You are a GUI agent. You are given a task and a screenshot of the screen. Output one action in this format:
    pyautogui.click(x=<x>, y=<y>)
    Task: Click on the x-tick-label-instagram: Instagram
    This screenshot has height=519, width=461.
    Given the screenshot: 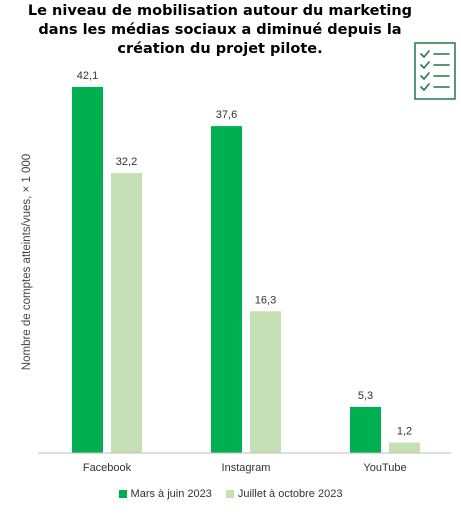 What is the action you would take?
    pyautogui.click(x=246, y=468)
    